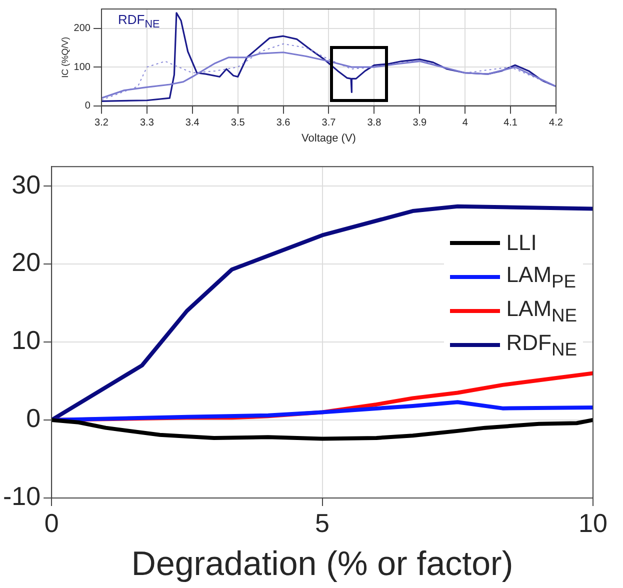 This screenshot has height=588, width=623. Describe the element at coordinates (26, 340) in the screenshot. I see `y-tick-label: 10` at that location.